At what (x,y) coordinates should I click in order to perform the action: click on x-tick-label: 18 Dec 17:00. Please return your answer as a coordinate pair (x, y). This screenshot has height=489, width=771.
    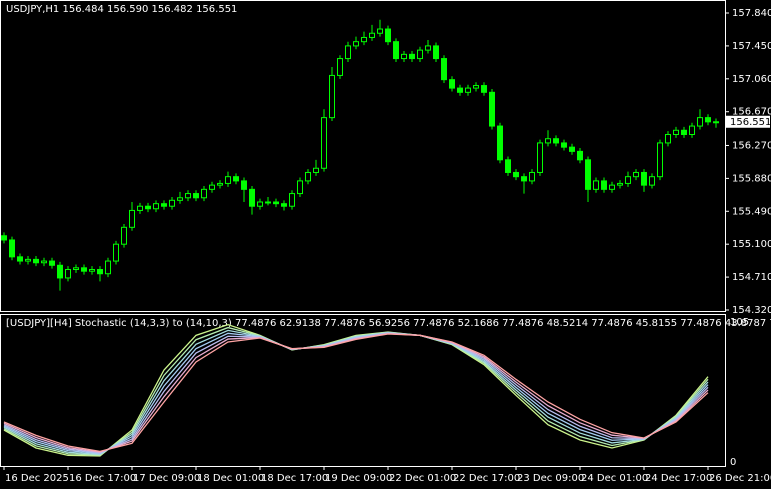
    Looking at the image, I should click on (294, 478).